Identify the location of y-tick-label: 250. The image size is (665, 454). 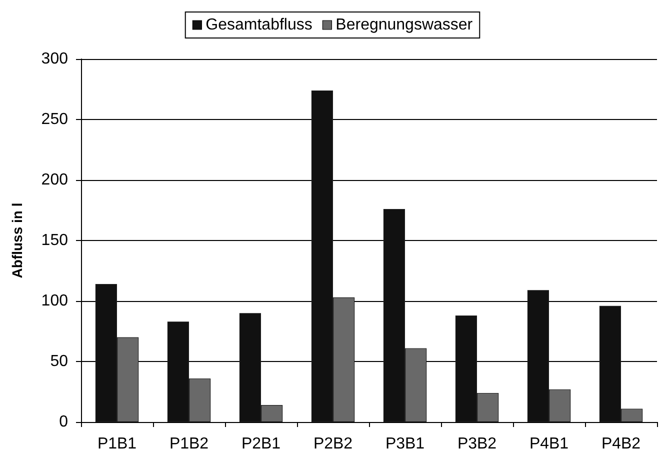
(54, 119).